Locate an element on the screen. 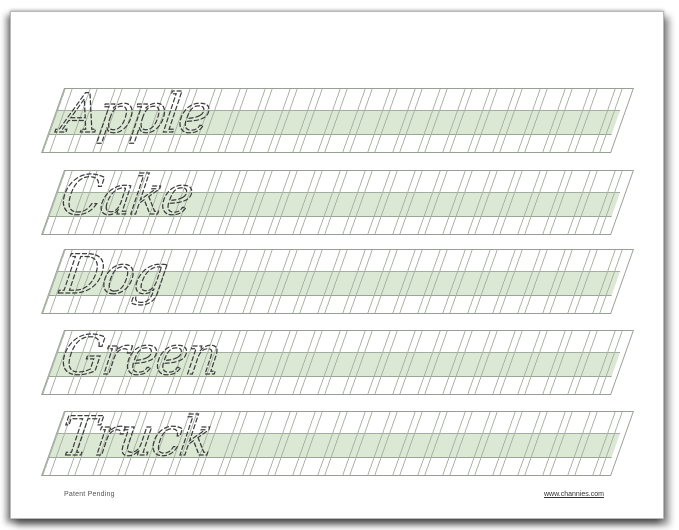  trace-word-svg: Green is located at coordinates (141, 356).